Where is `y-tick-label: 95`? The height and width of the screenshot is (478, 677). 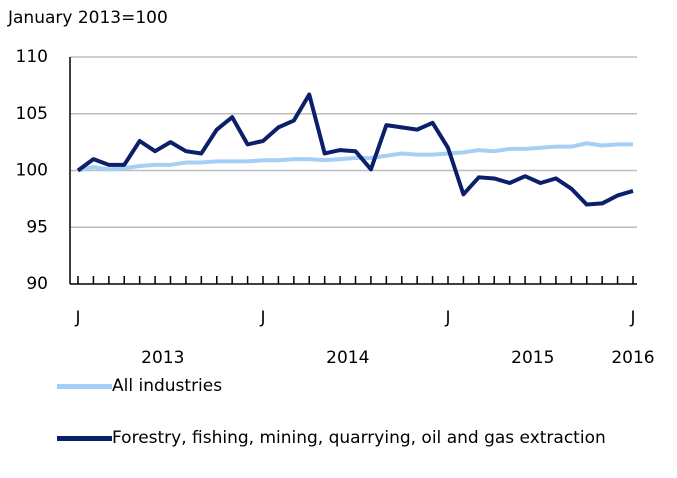 y-tick-label: 95 is located at coordinates (37, 227).